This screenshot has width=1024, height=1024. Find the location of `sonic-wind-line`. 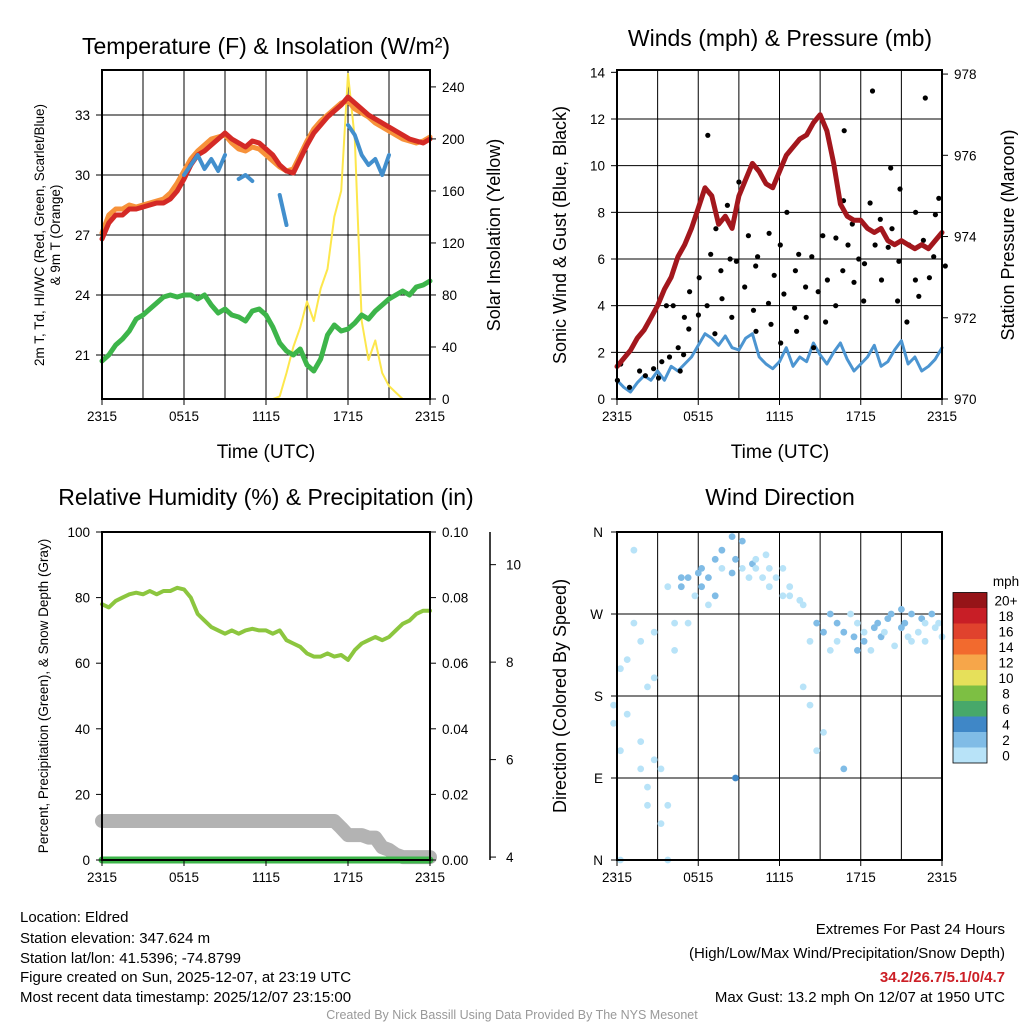

sonic-wind-line is located at coordinates (779, 363).